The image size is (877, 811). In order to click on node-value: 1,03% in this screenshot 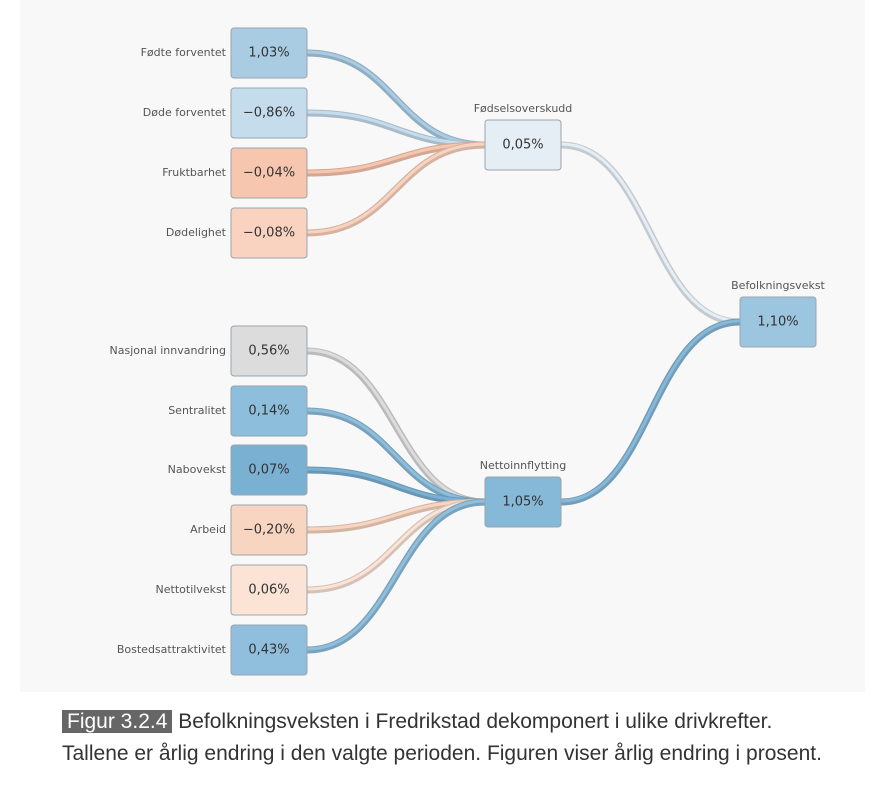, I will do `click(268, 53)`.